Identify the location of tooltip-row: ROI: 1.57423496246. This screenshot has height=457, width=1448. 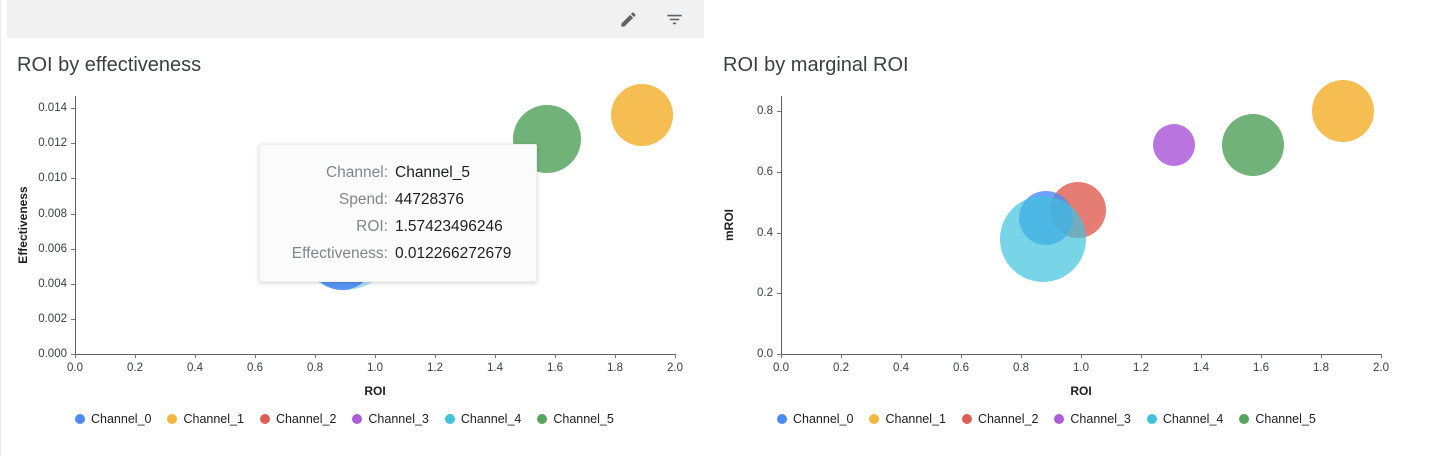
(394, 226).